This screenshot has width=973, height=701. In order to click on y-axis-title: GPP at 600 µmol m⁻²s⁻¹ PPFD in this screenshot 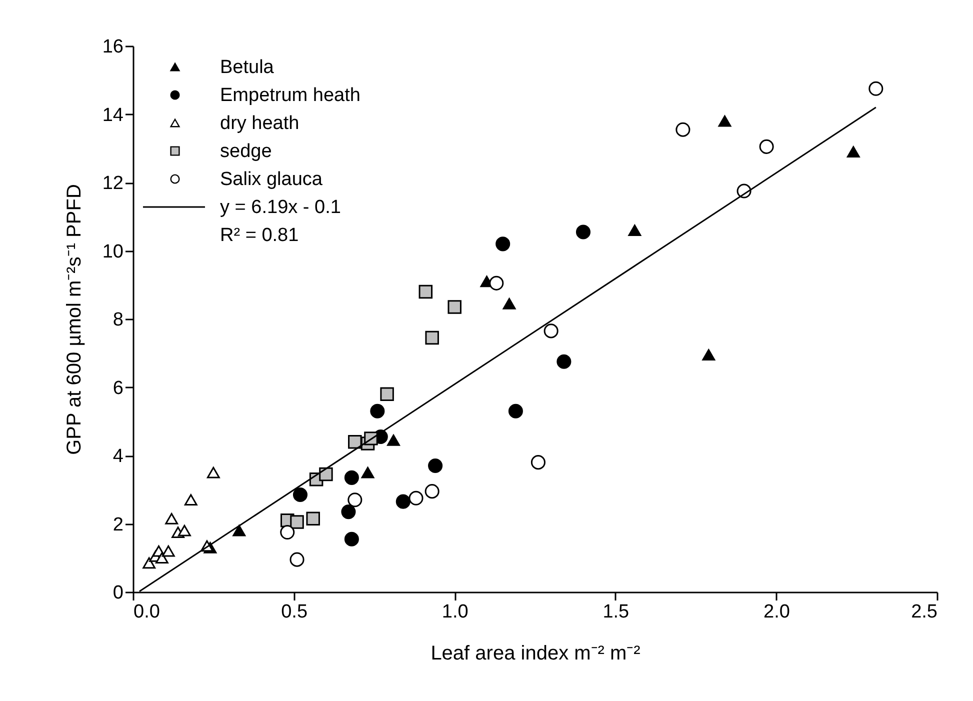, I will do `click(74, 319)`.